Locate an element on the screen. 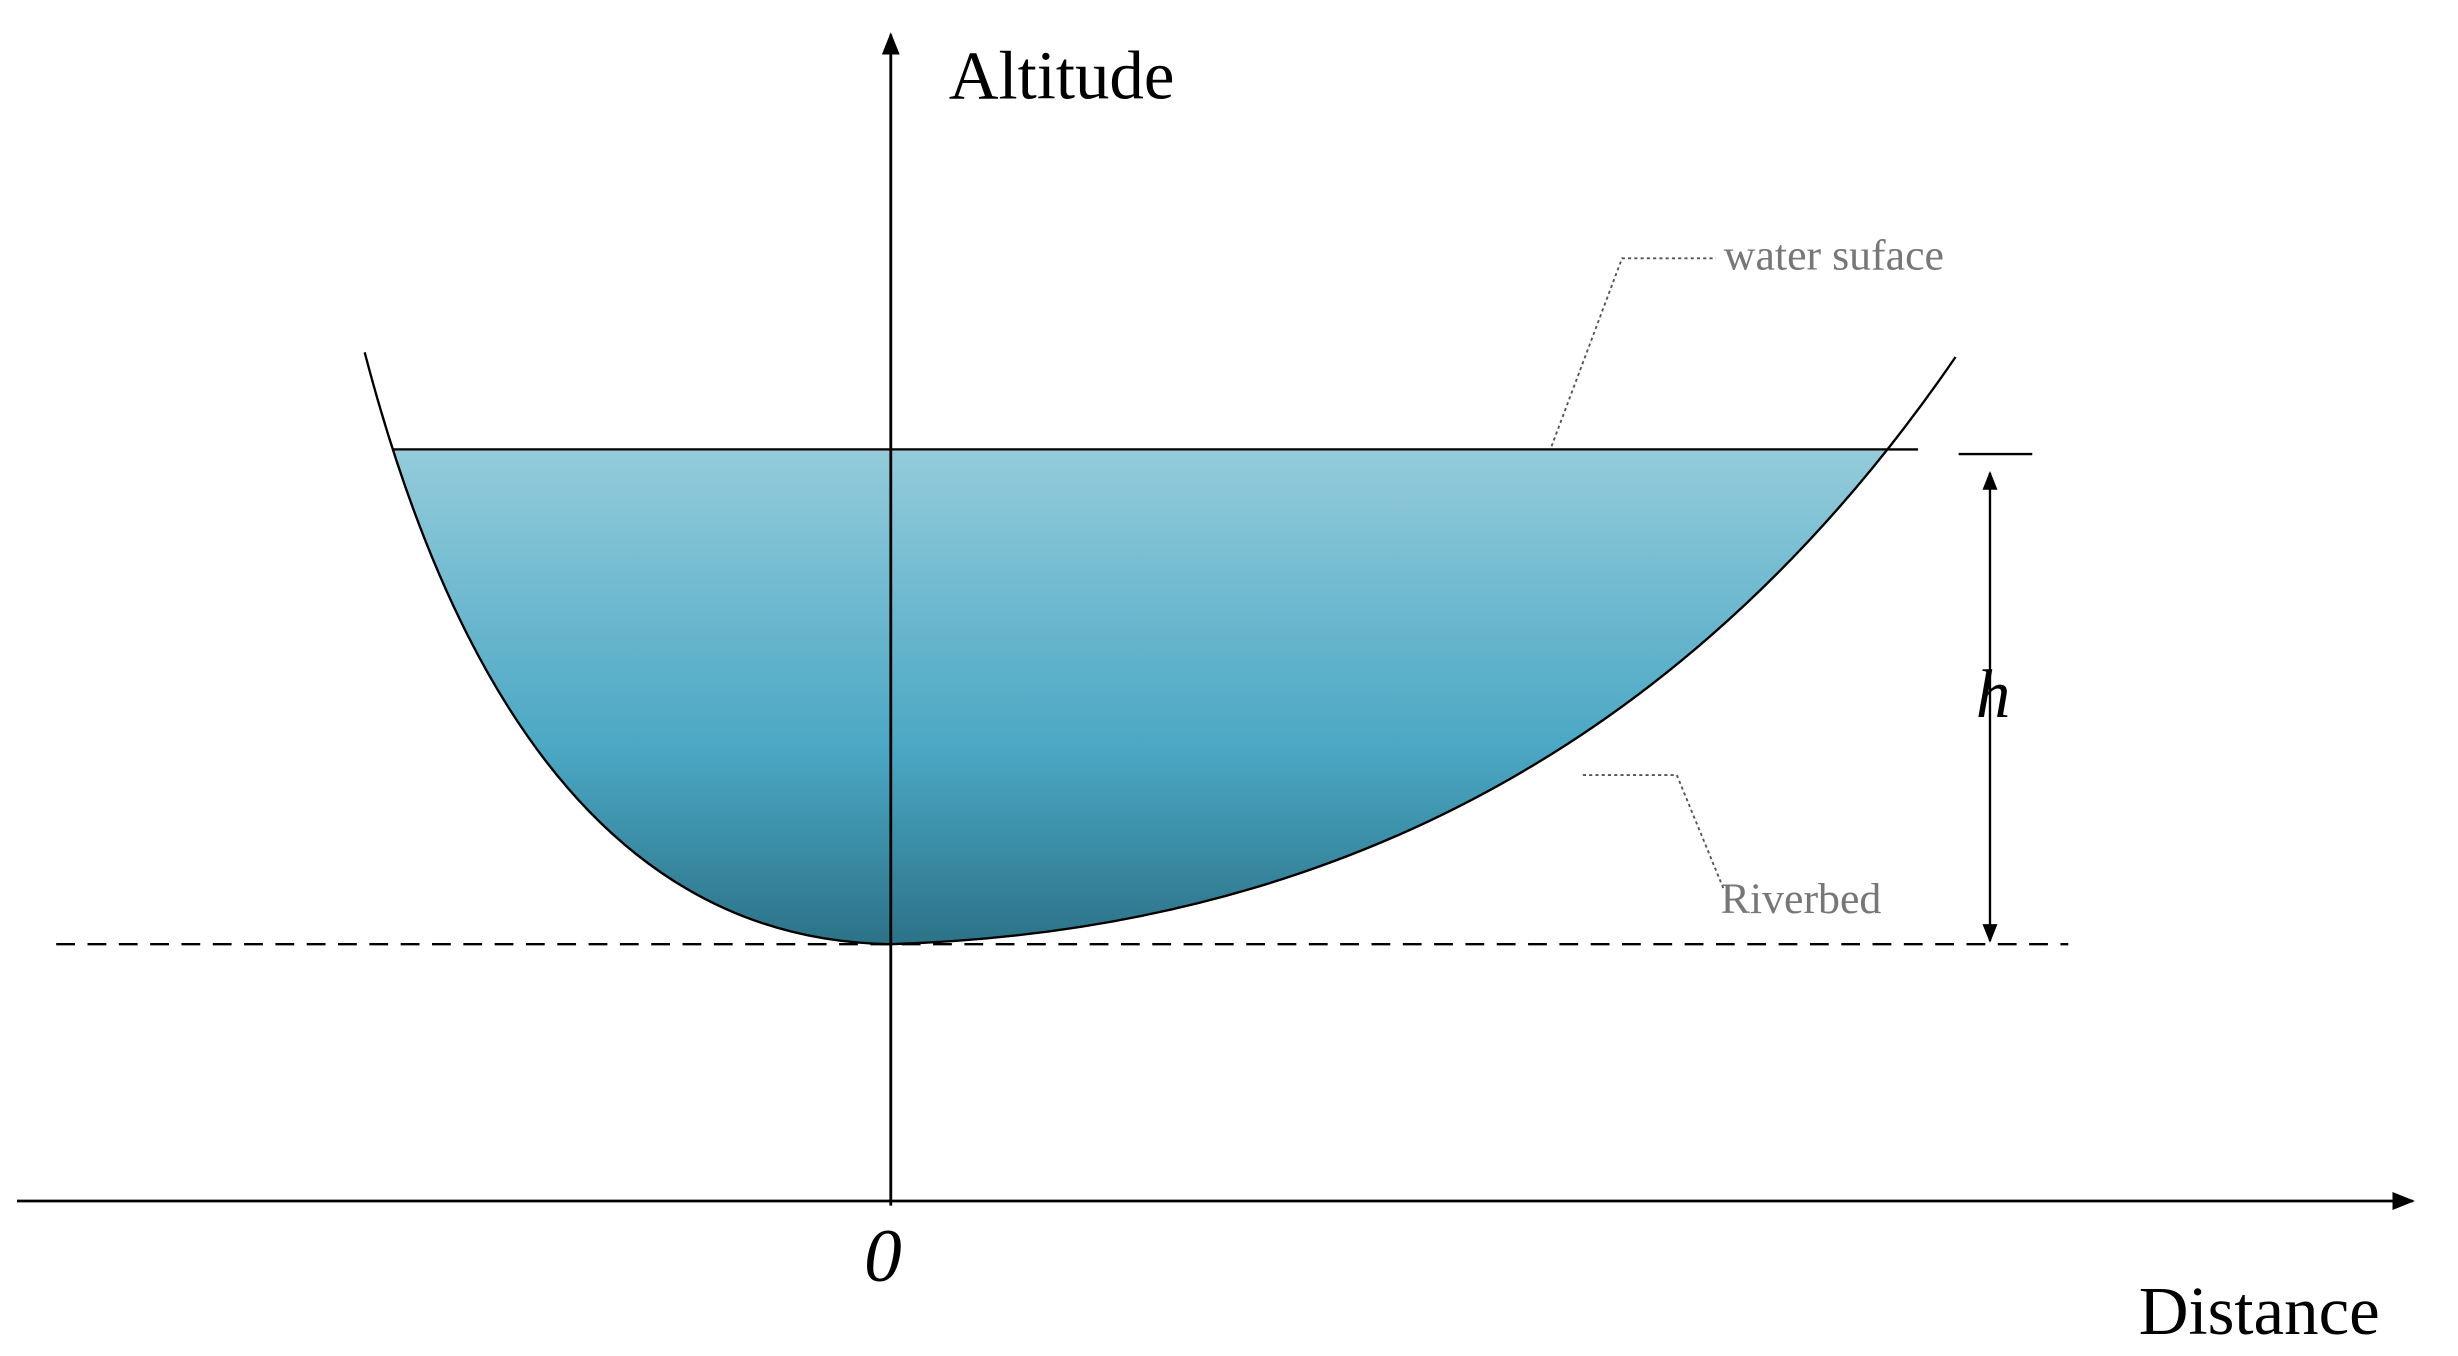 This screenshot has width=2458, height=1356. height-label: h is located at coordinates (1993, 694).